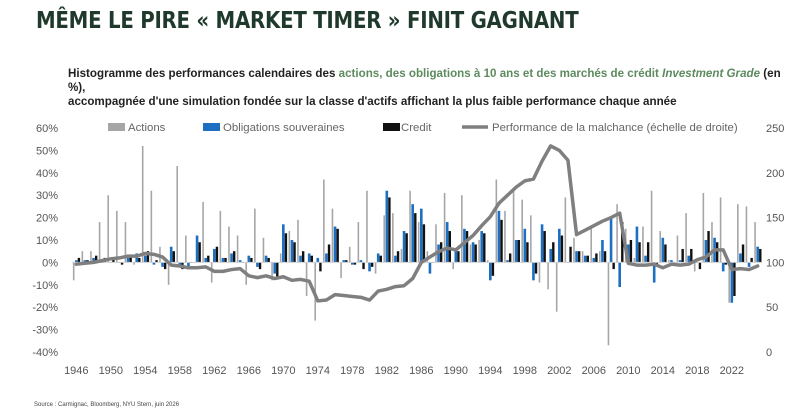 This screenshot has height=416, width=800. Describe the element at coordinates (424, 80) in the screenshot. I see `subtitle-part2: (en %),` at that location.